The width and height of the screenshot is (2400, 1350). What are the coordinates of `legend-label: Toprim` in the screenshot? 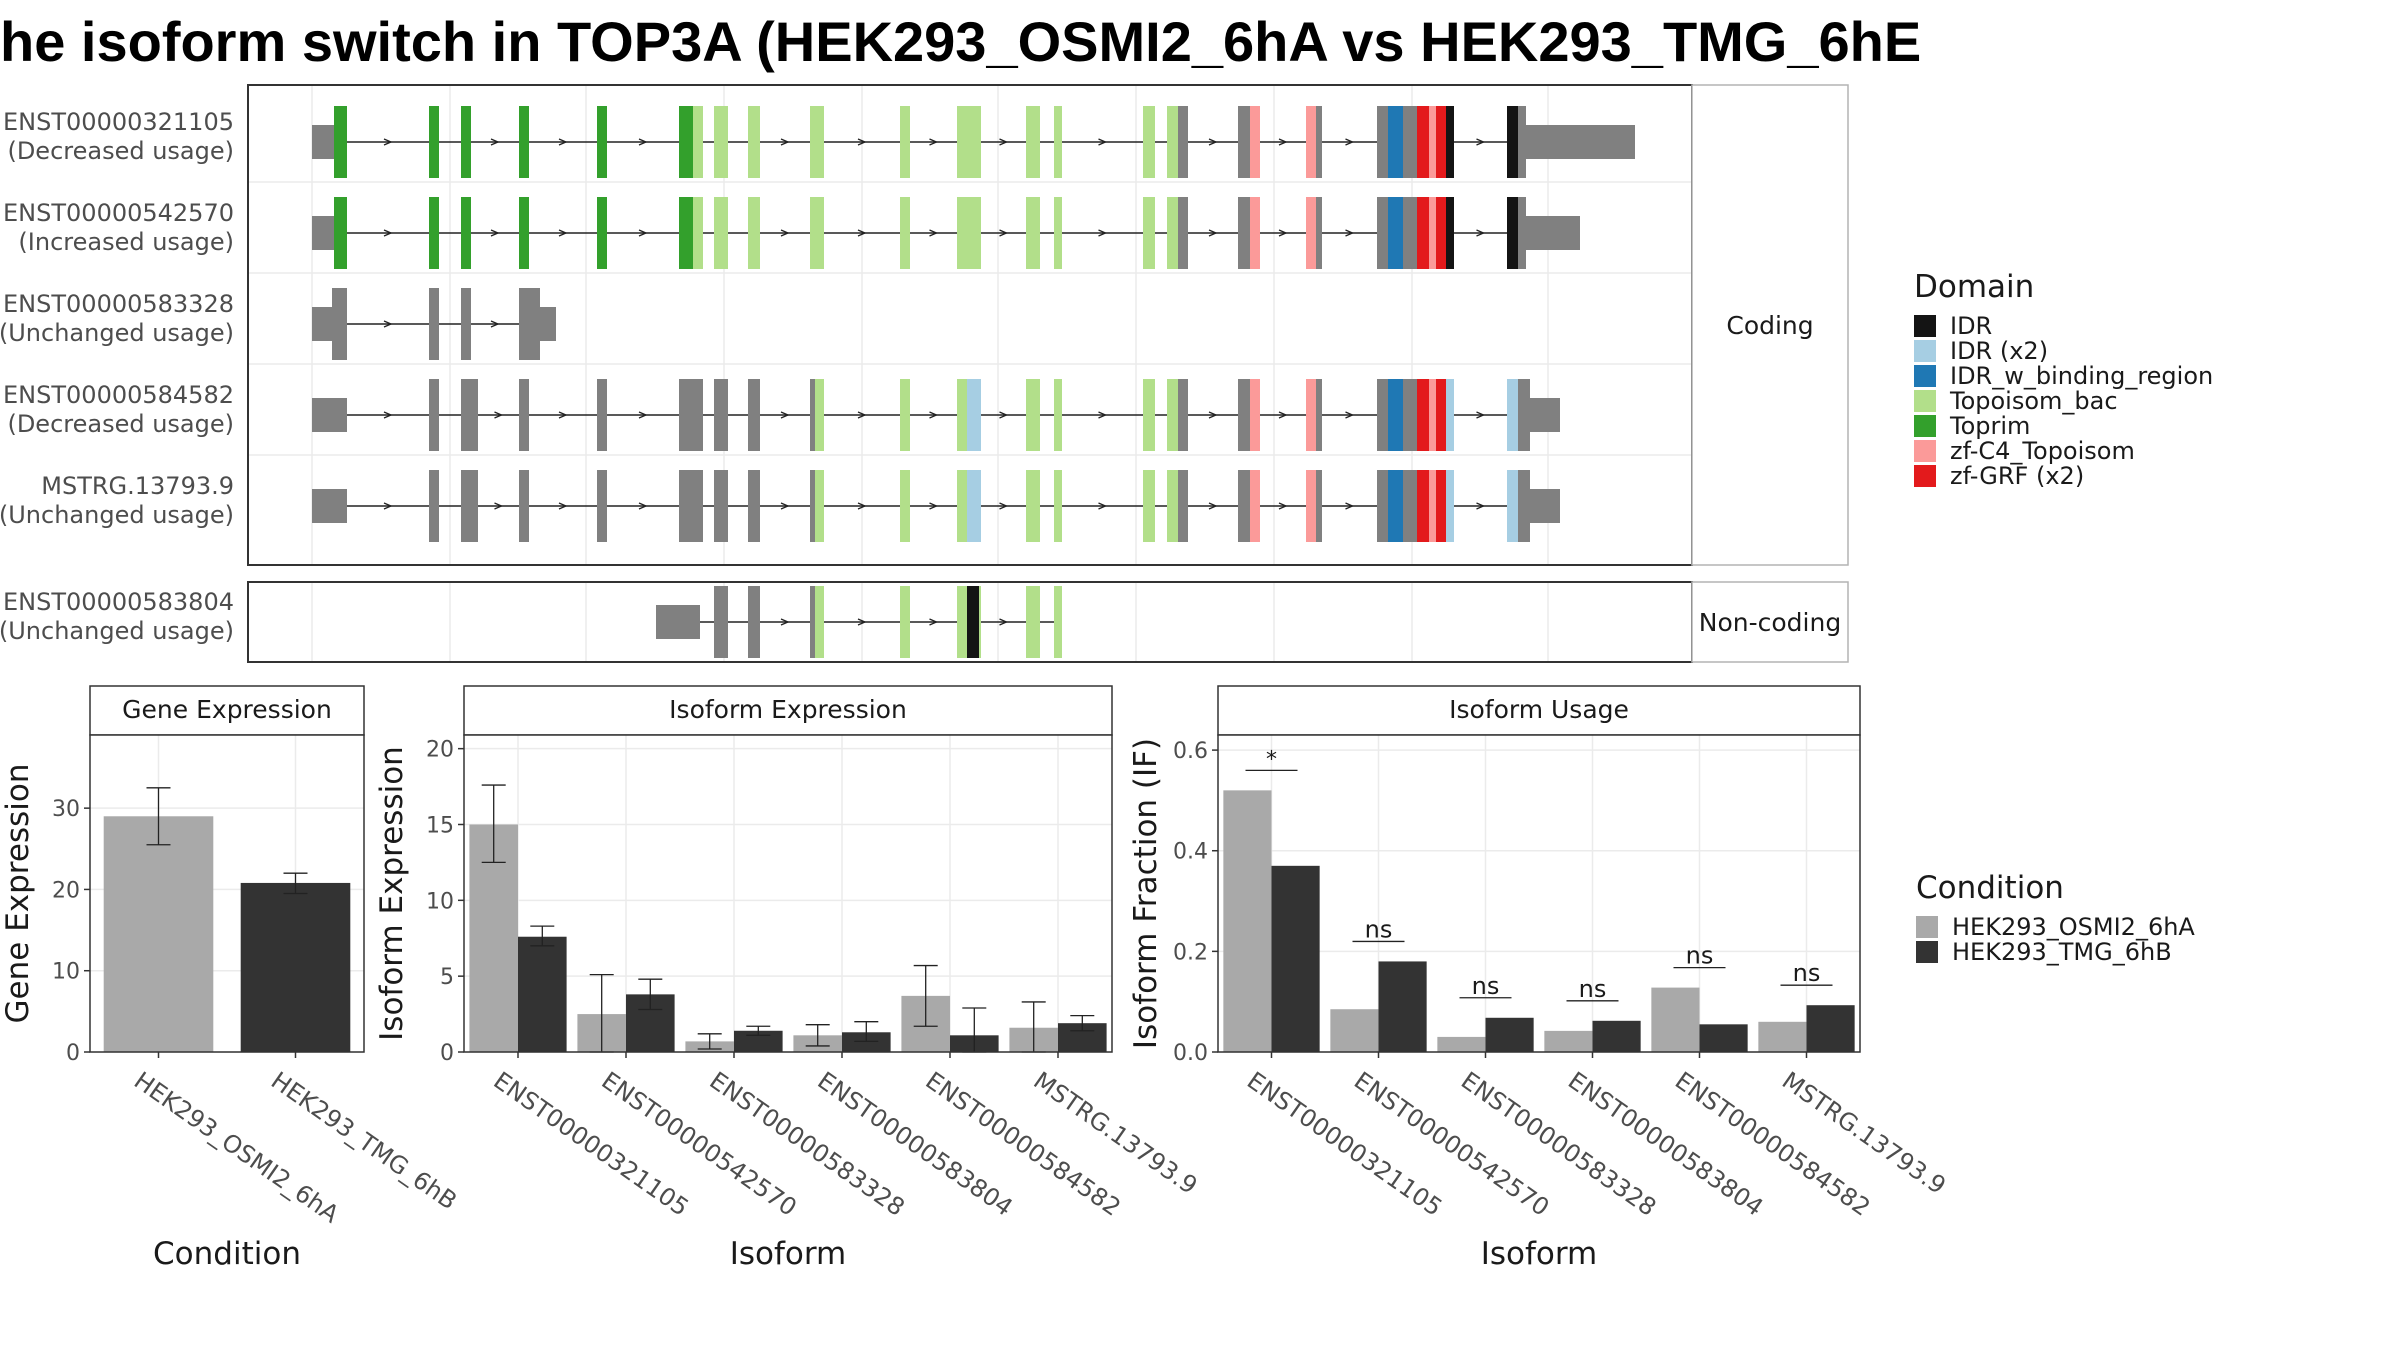 It's located at (1989, 426).